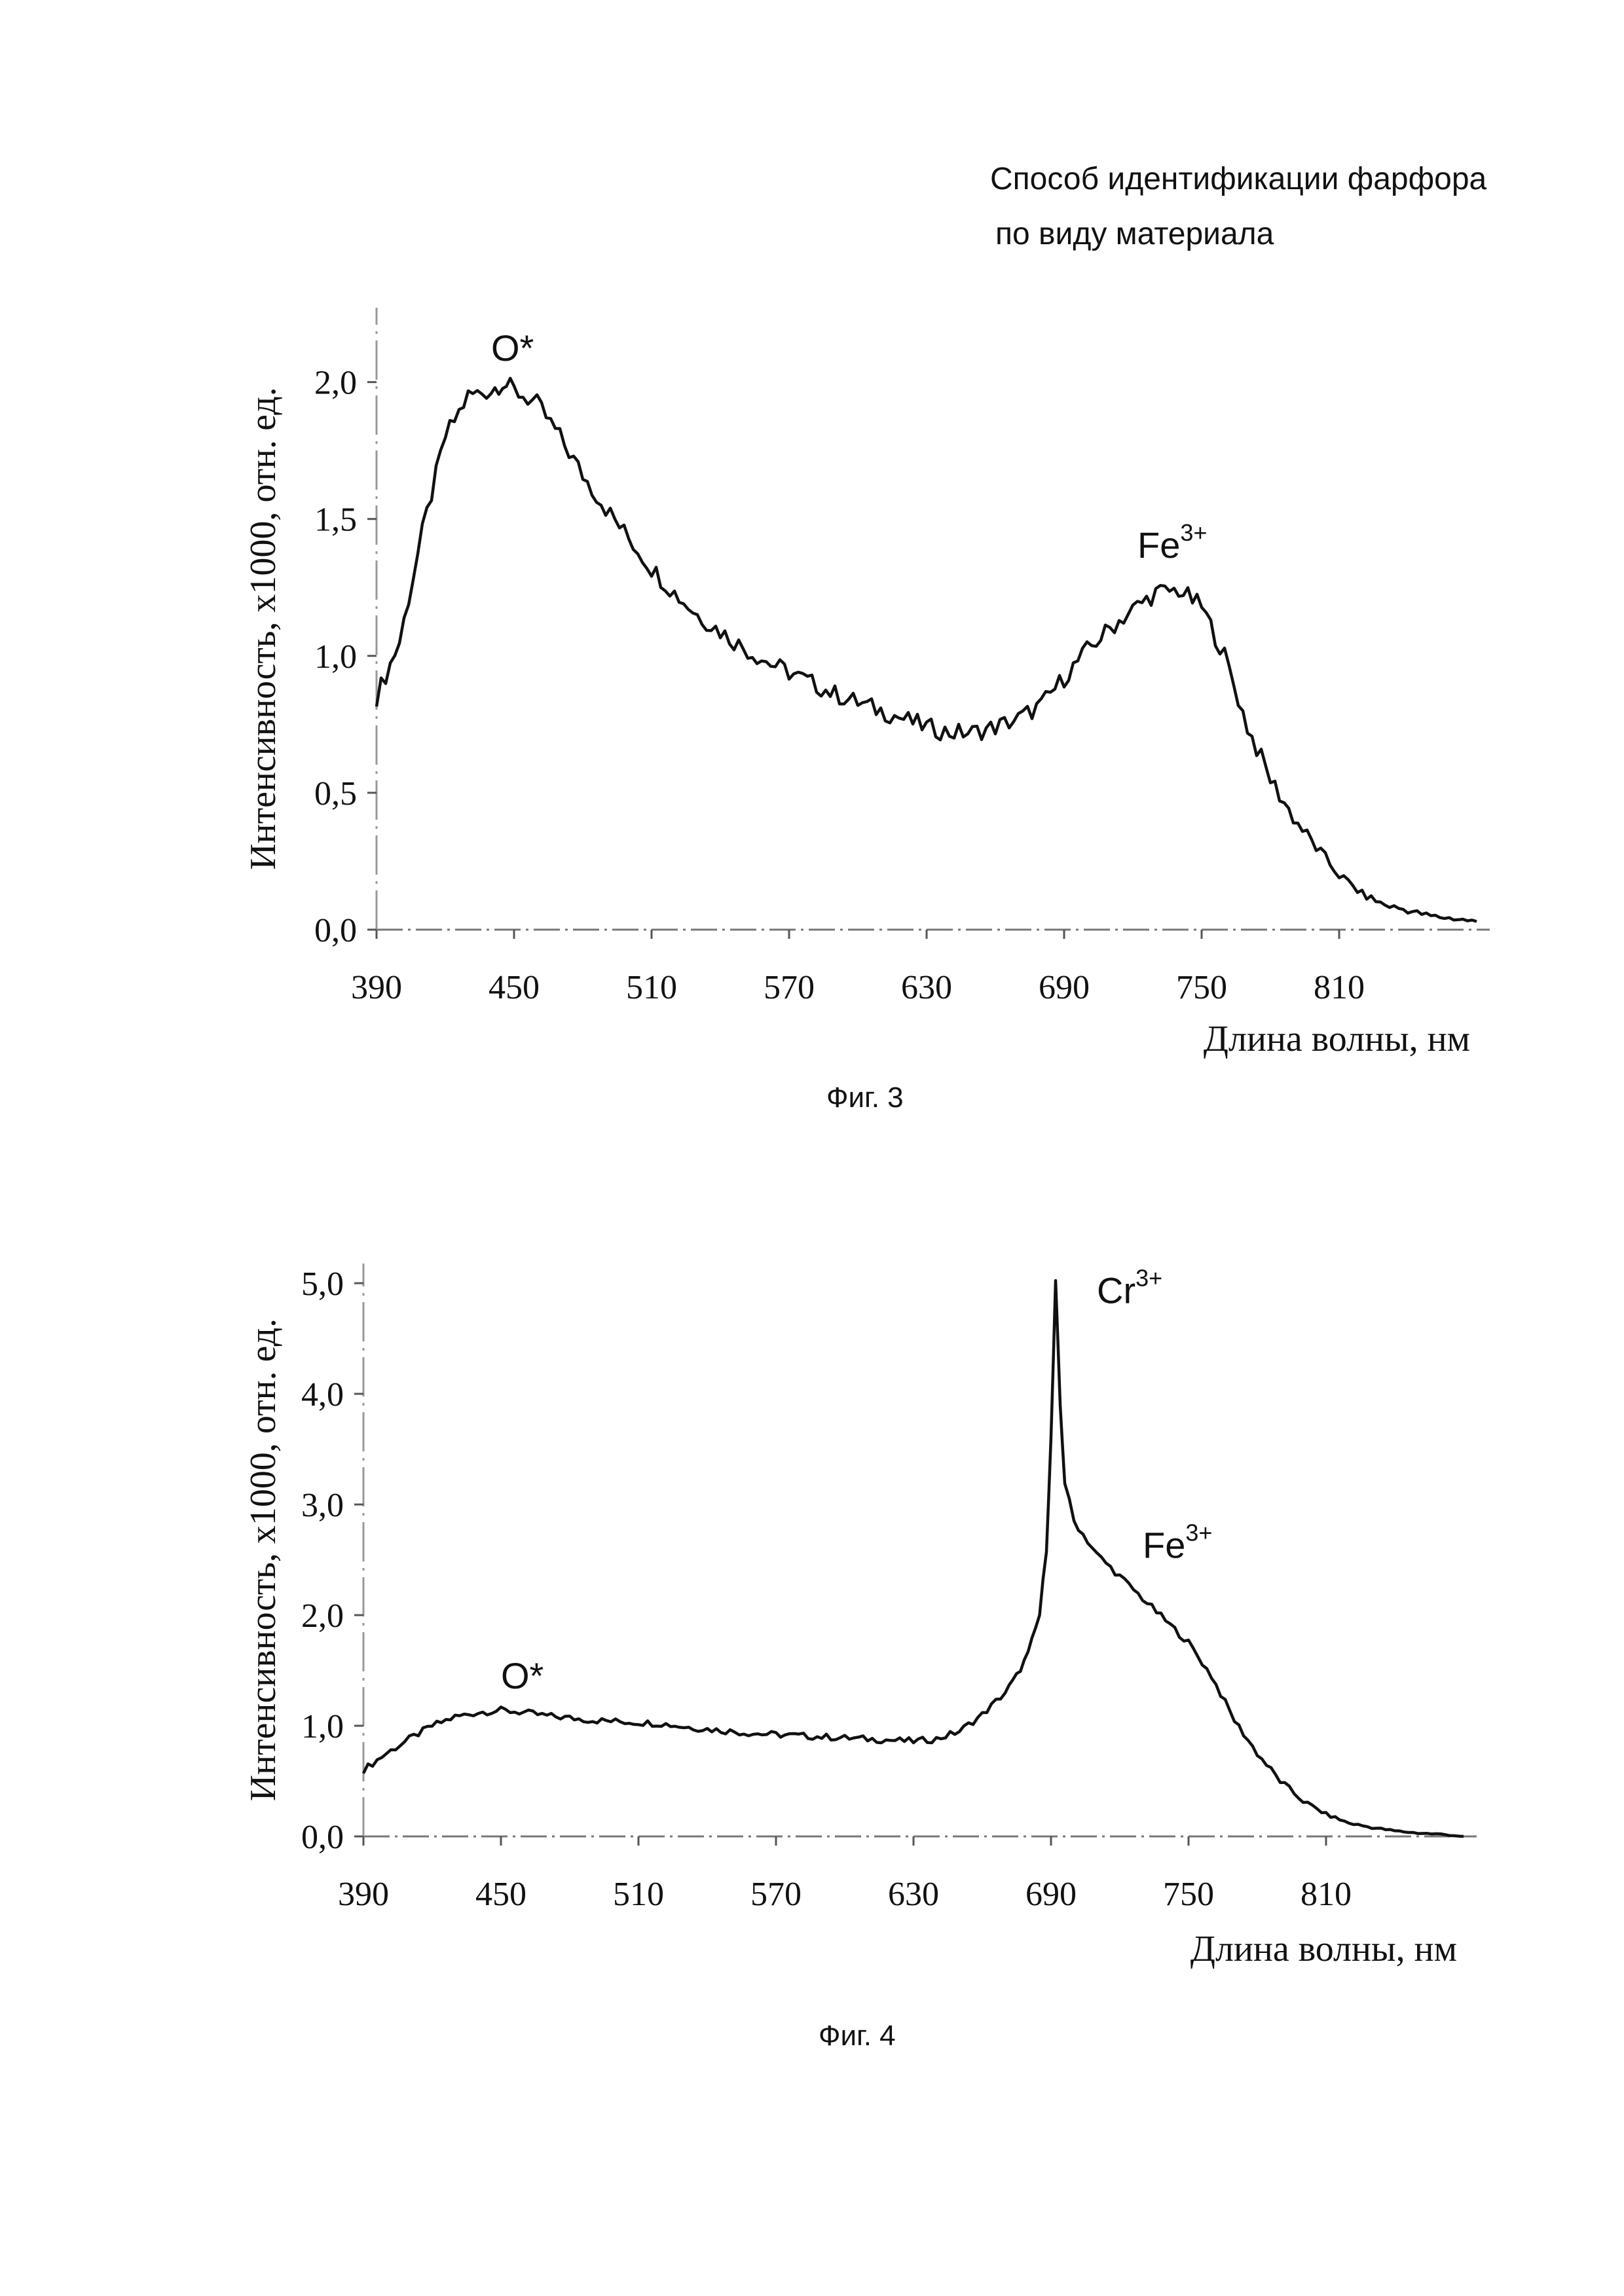 This screenshot has height=2296, width=1624. What do you see at coordinates (322, 1505) in the screenshot?
I see `y-tick-label: 3,0` at bounding box center [322, 1505].